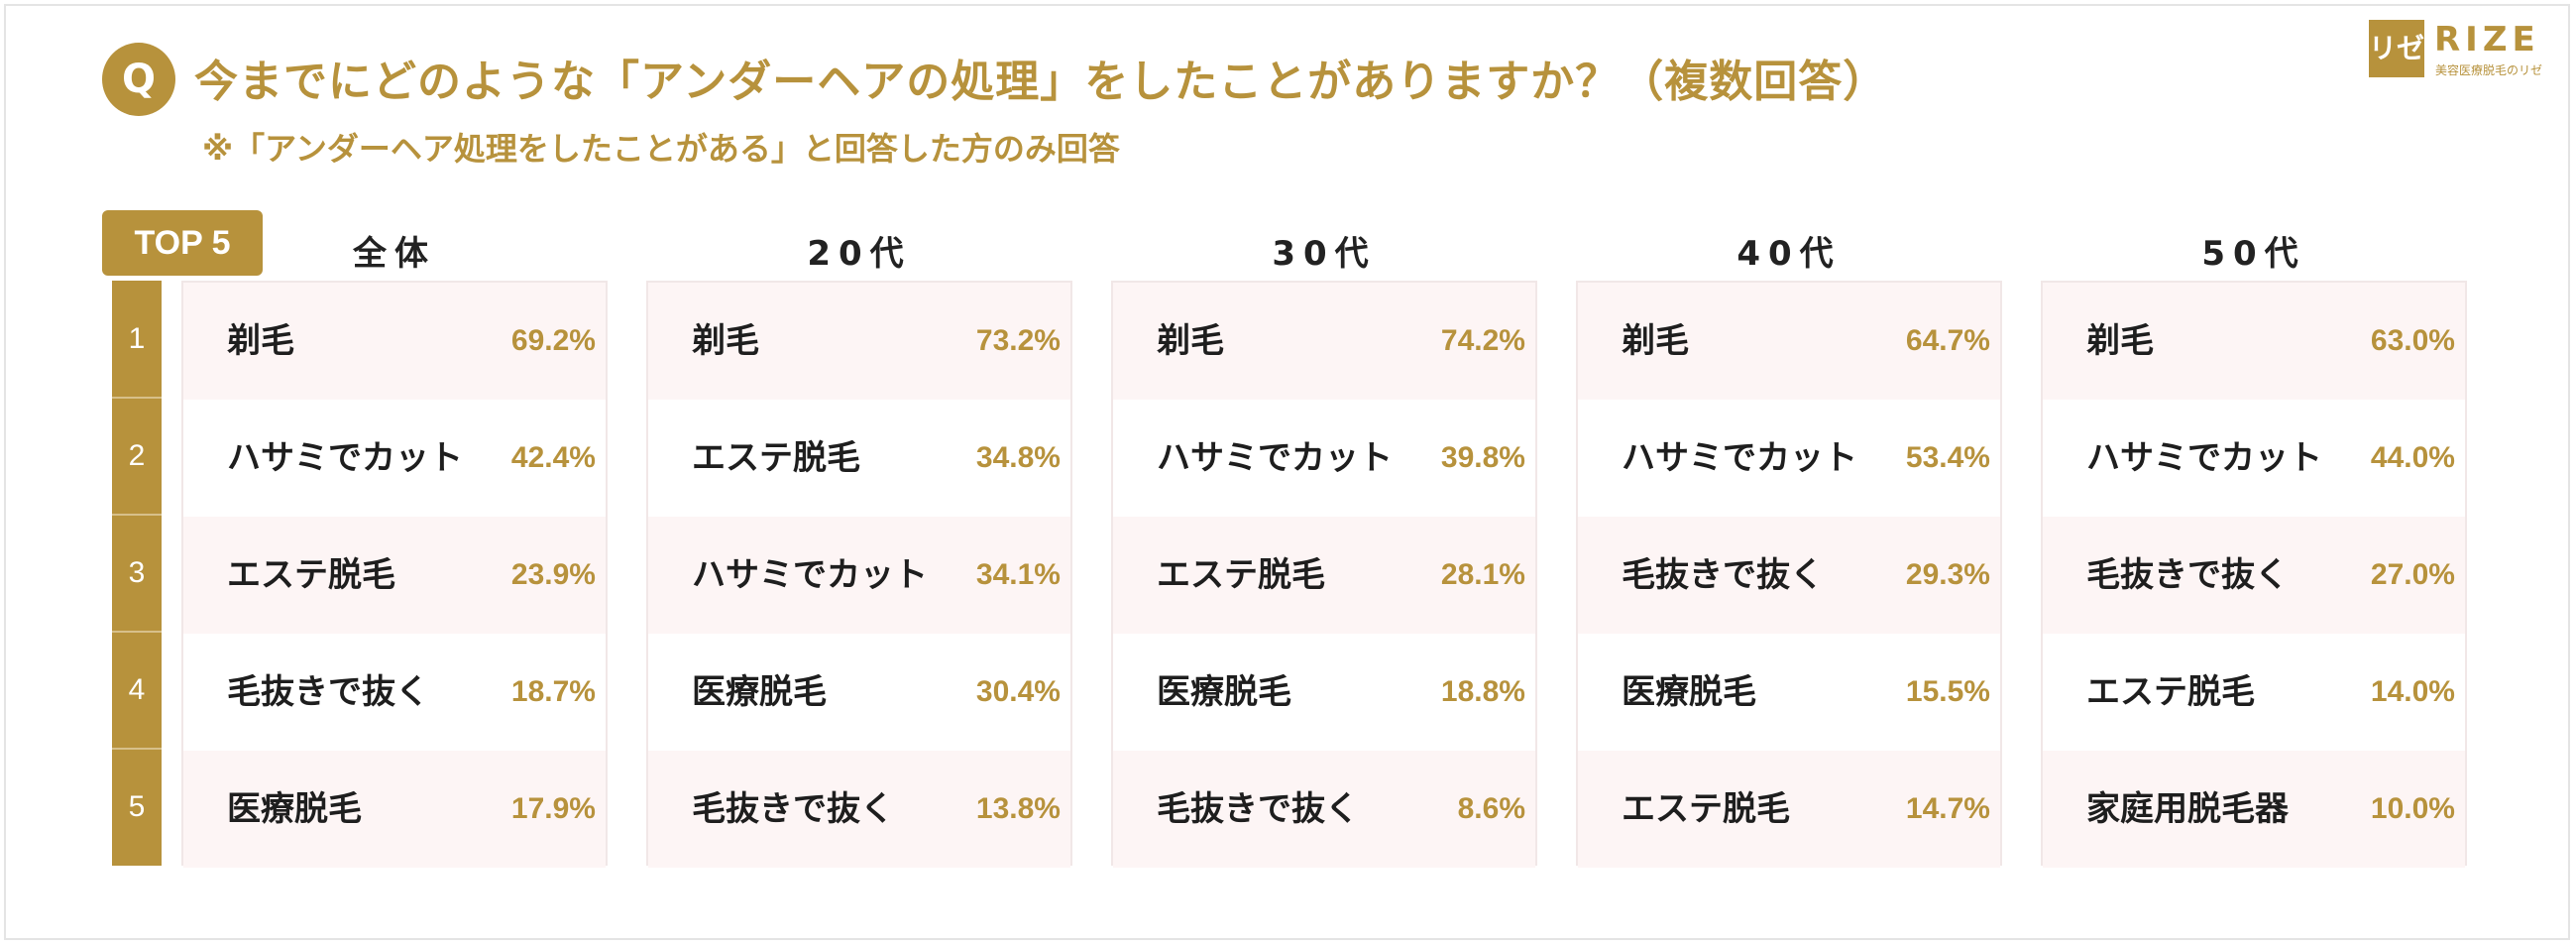 The height and width of the screenshot is (945, 2576). Describe the element at coordinates (1947, 340) in the screenshot. I see `item-percentage: 64.7%` at that location.